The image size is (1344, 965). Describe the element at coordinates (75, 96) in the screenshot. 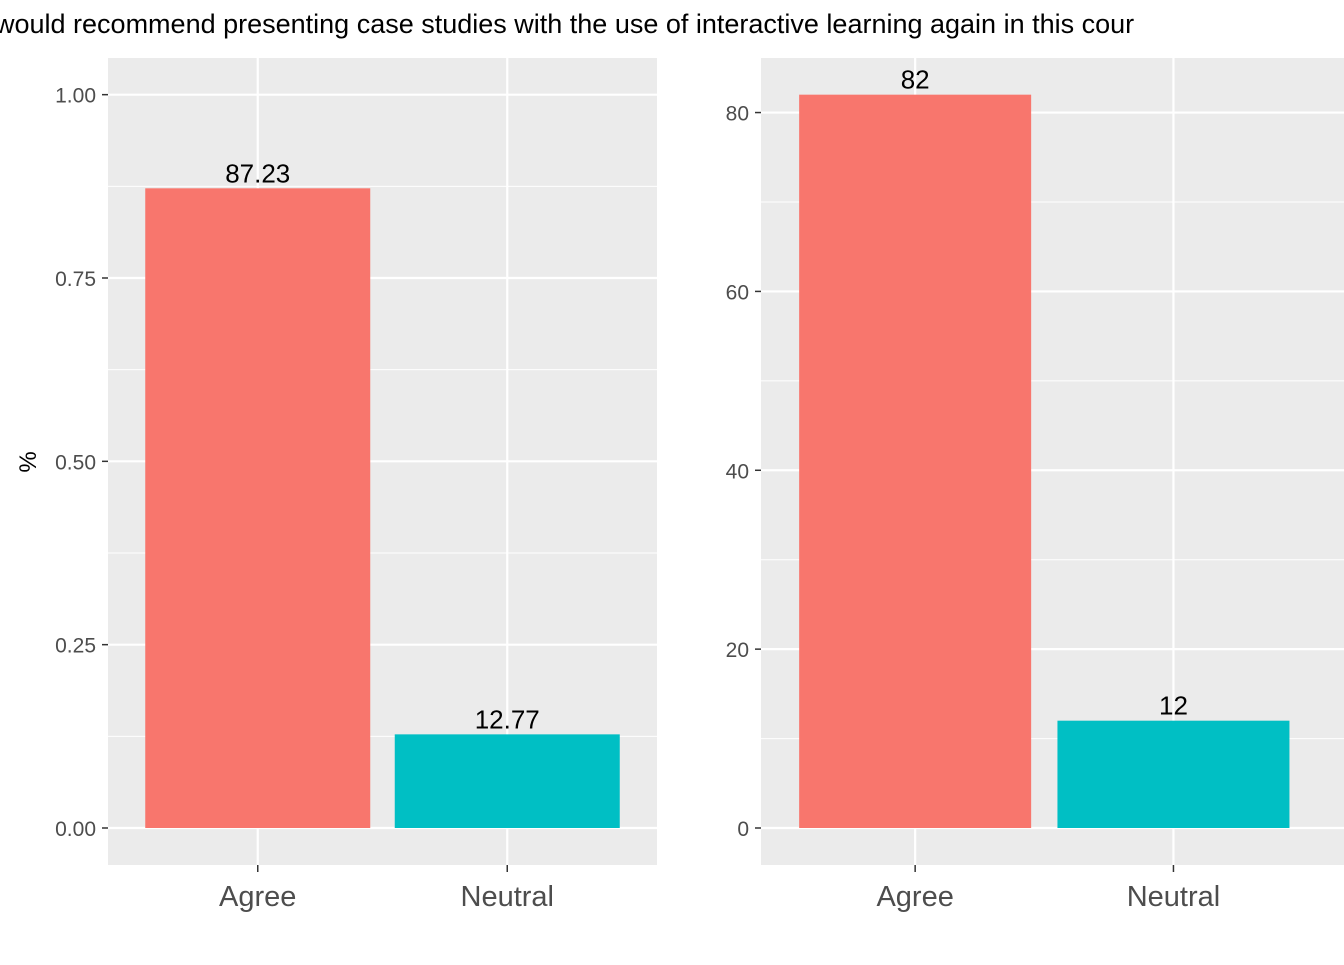

I see `y-tick-label: 1.00` at that location.